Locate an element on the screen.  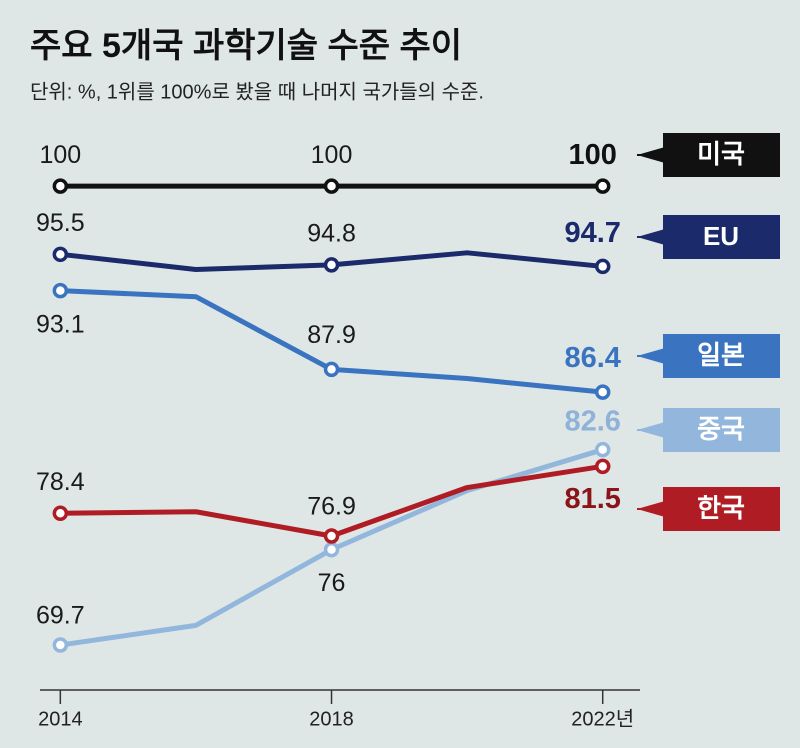
legend-label: EU is located at coordinates (721, 236).